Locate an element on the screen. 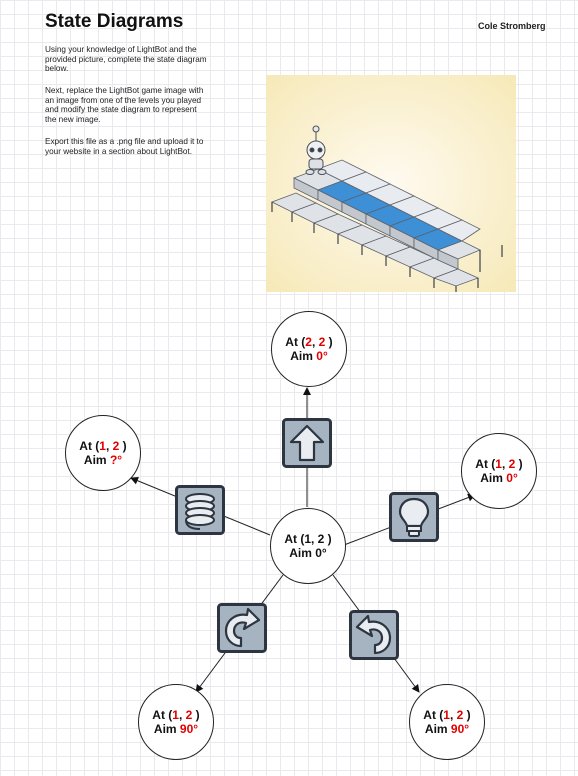  turn-left-icon is located at coordinates (374, 635).